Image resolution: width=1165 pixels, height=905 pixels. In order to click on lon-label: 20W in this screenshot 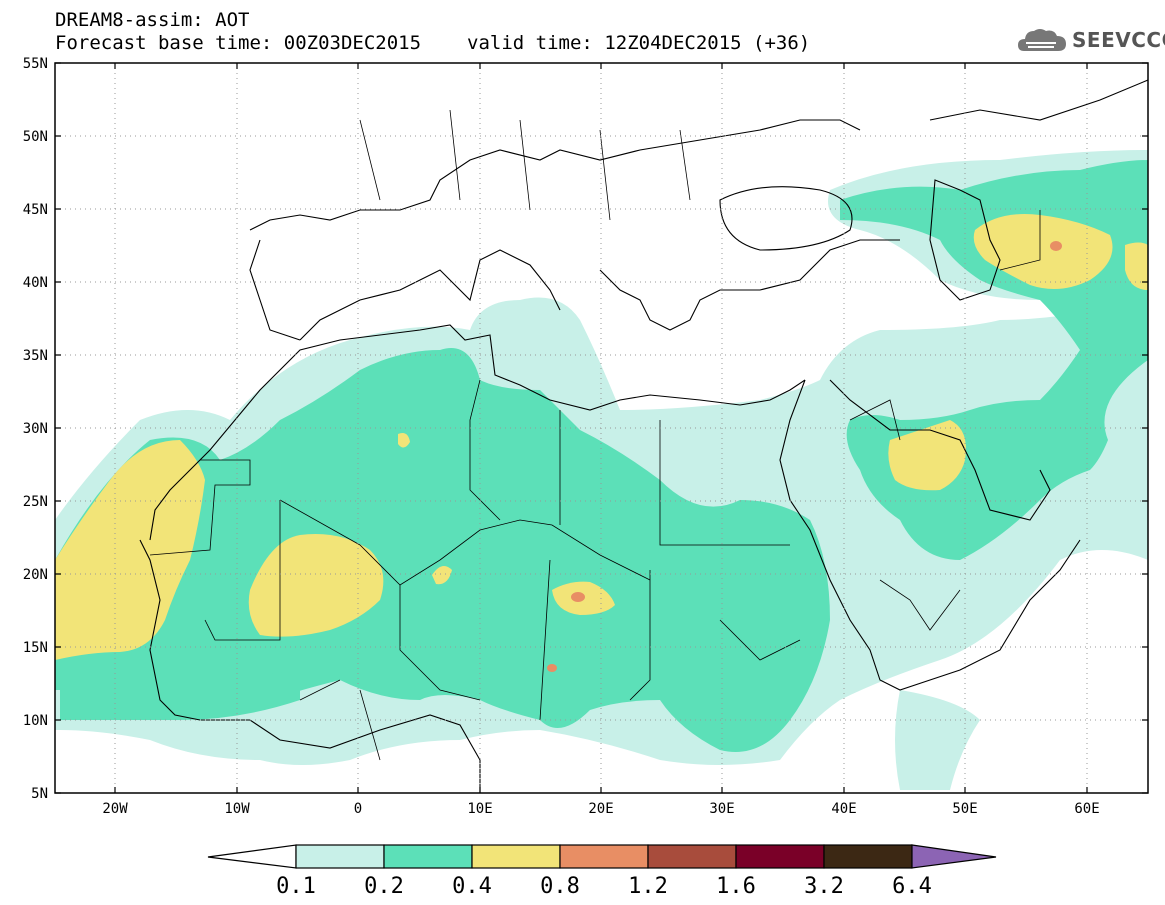, I will do `click(115, 809)`.